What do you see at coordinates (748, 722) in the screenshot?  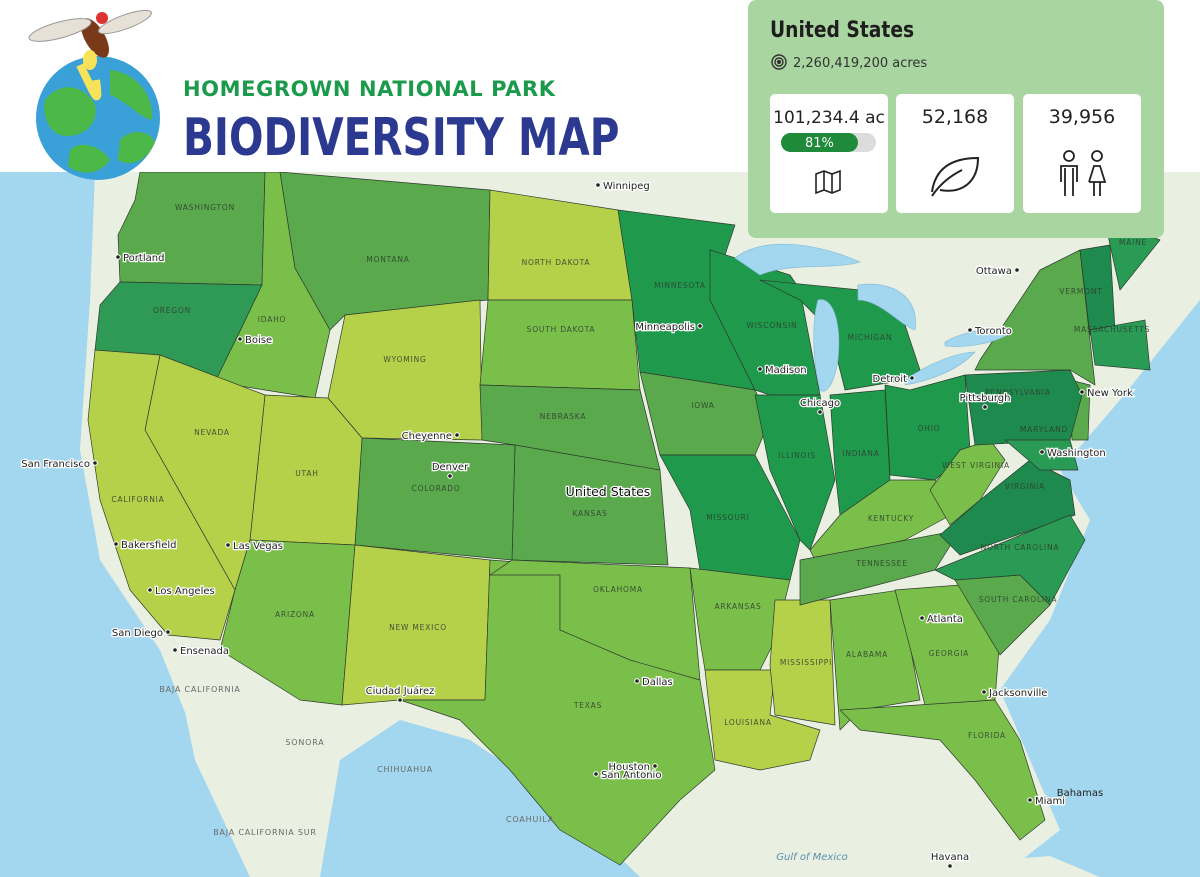 I see `state-label: LOUISIANA` at bounding box center [748, 722].